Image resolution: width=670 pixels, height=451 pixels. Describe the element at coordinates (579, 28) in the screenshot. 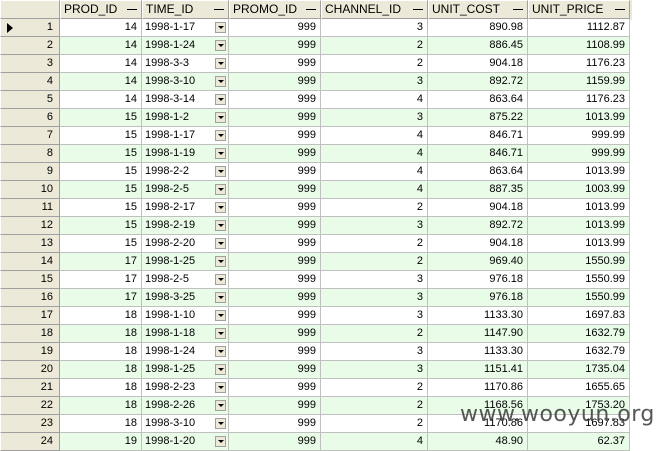

I see `cell-unit-price: 1112.87` at that location.